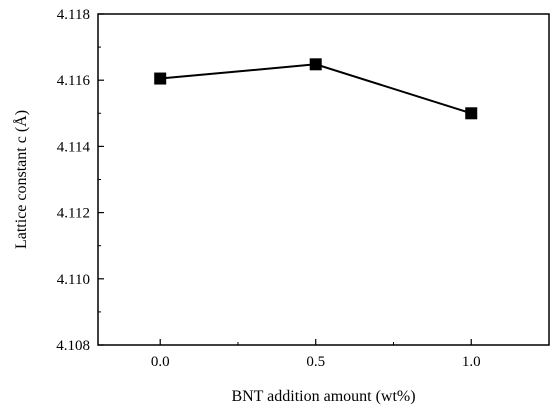 The image size is (553, 410). Describe the element at coordinates (73, 280) in the screenshot. I see `y-tick-label: 4.110` at that location.